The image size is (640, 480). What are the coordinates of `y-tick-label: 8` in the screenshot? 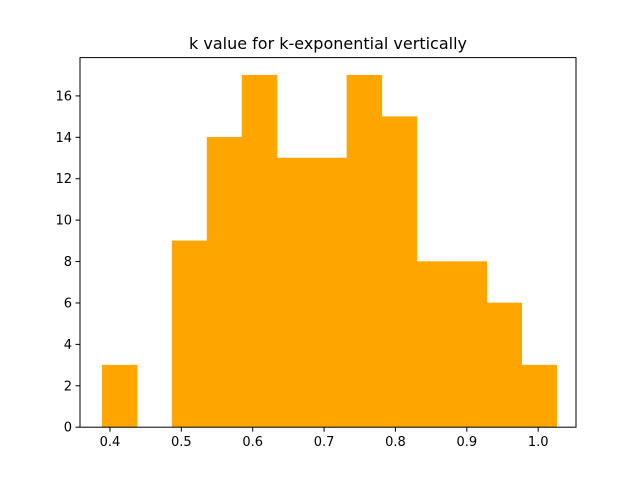 It's located at (68, 262).